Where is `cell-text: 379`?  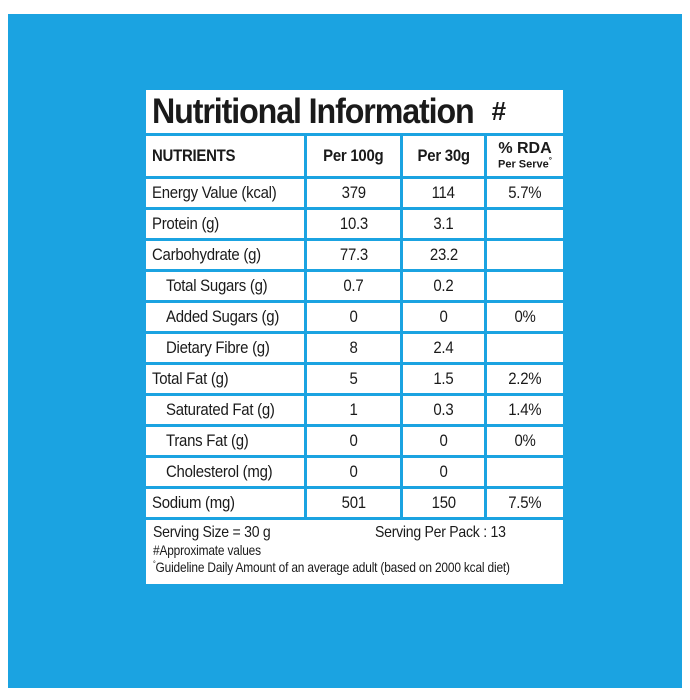
cell-text: 379 is located at coordinates (353, 192).